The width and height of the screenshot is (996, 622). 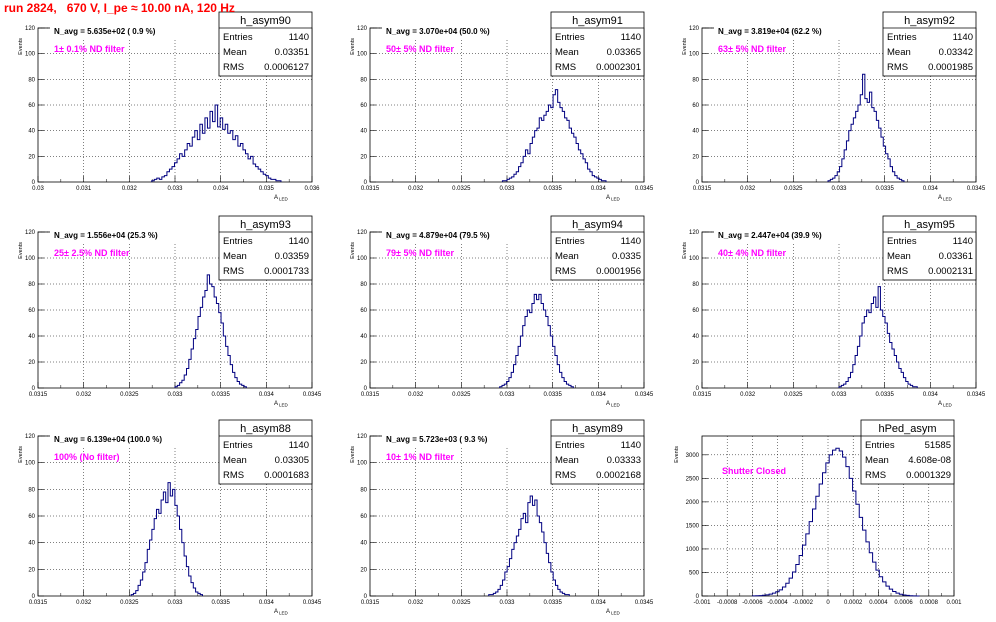 I want to click on x-tick-label: 0.031, so click(x=84, y=189).